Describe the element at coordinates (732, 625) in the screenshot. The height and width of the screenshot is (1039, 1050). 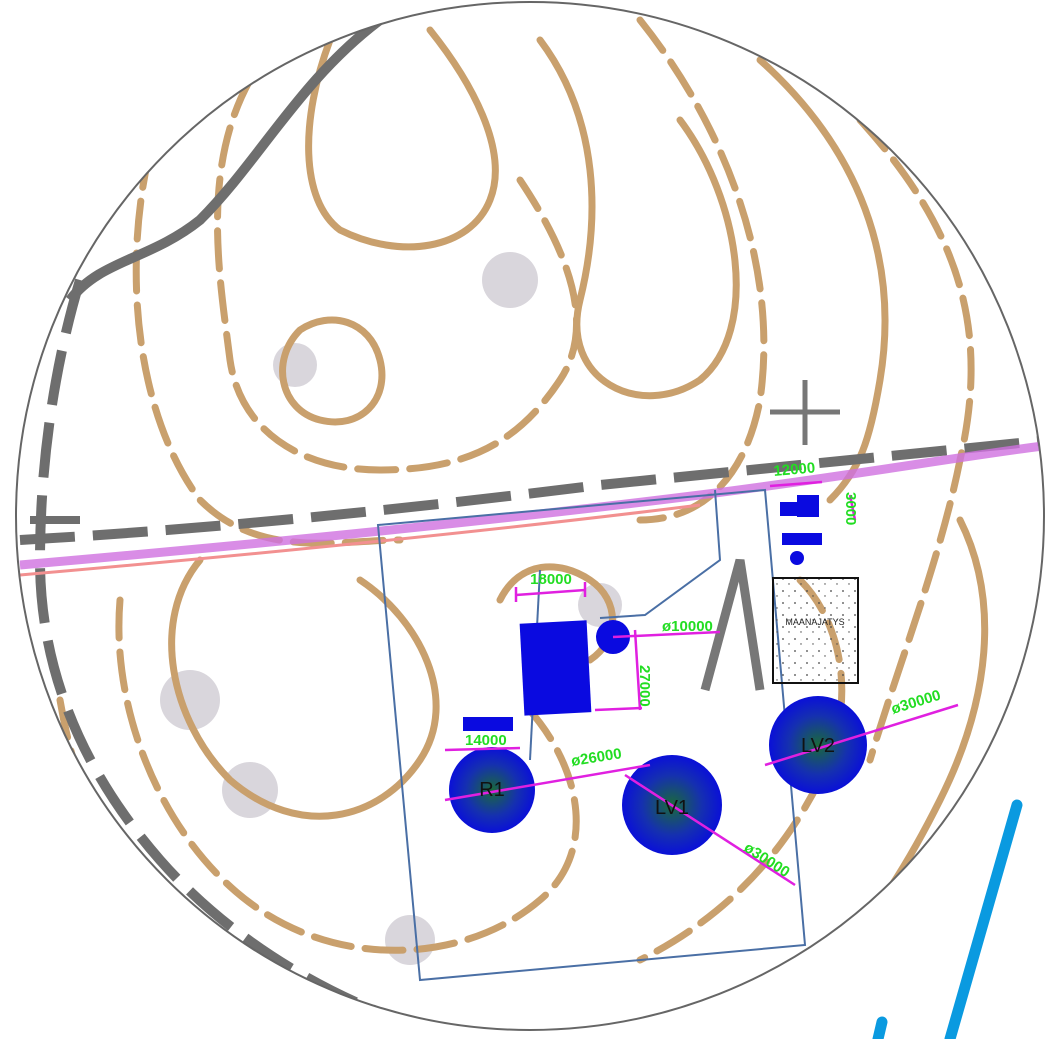
I see `north-arrow` at that location.